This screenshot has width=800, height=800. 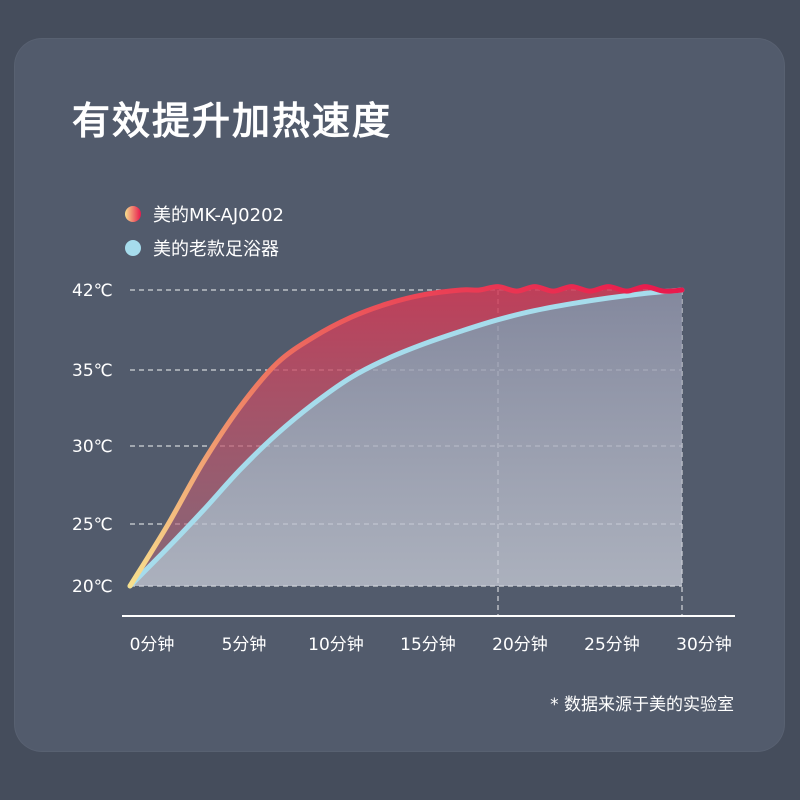 I want to click on x-tick-labels: 0分钟 5分钟 10分钟 15分钟 20分钟 25分钟 30分钟, so click(x=431, y=645).